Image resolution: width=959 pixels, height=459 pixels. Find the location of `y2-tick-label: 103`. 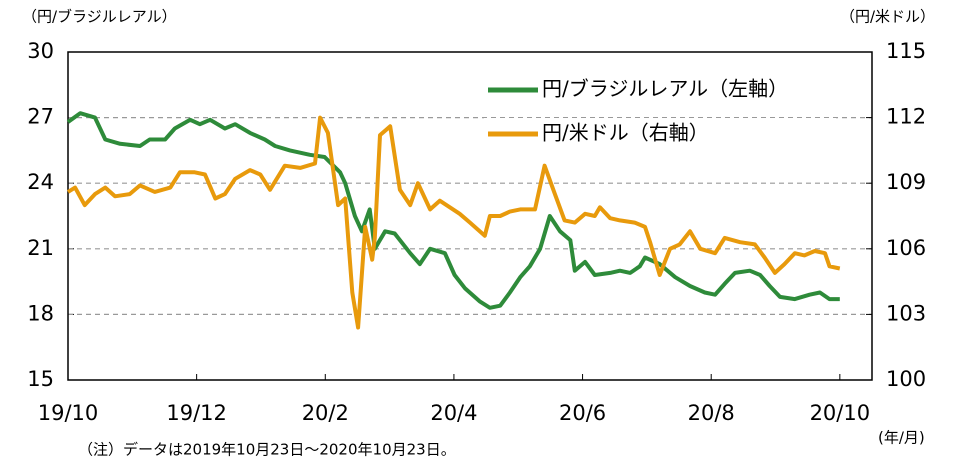

y2-tick-label: 103 is located at coordinates (906, 313).